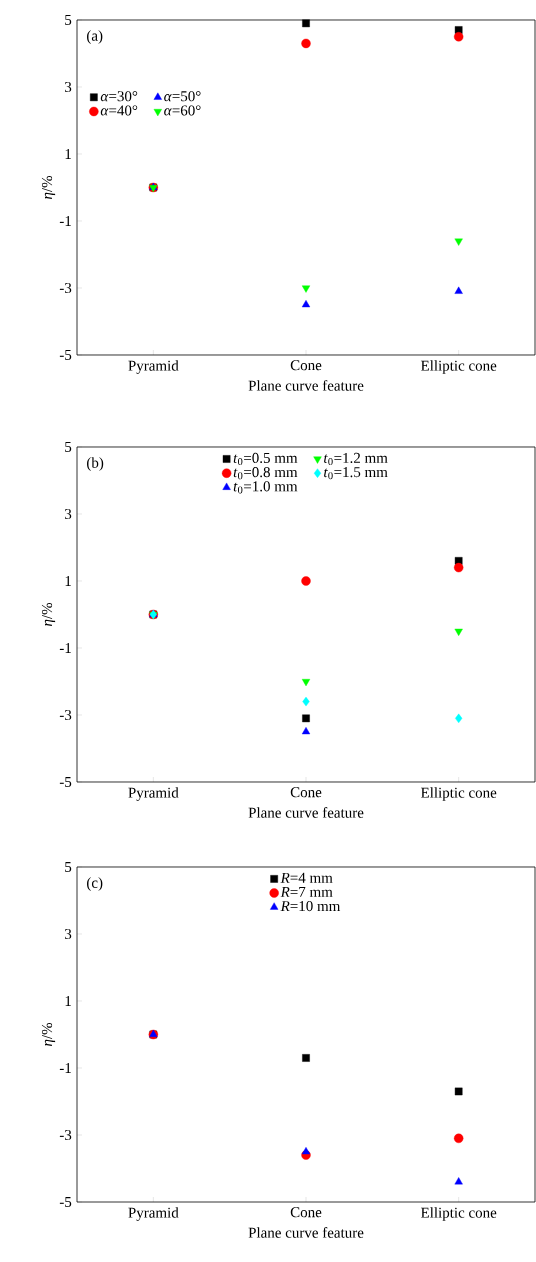 The width and height of the screenshot is (536, 1262). What do you see at coordinates (356, 473) in the screenshot?
I see `legend-label: t$_{0}$=1.5 mm` at bounding box center [356, 473].